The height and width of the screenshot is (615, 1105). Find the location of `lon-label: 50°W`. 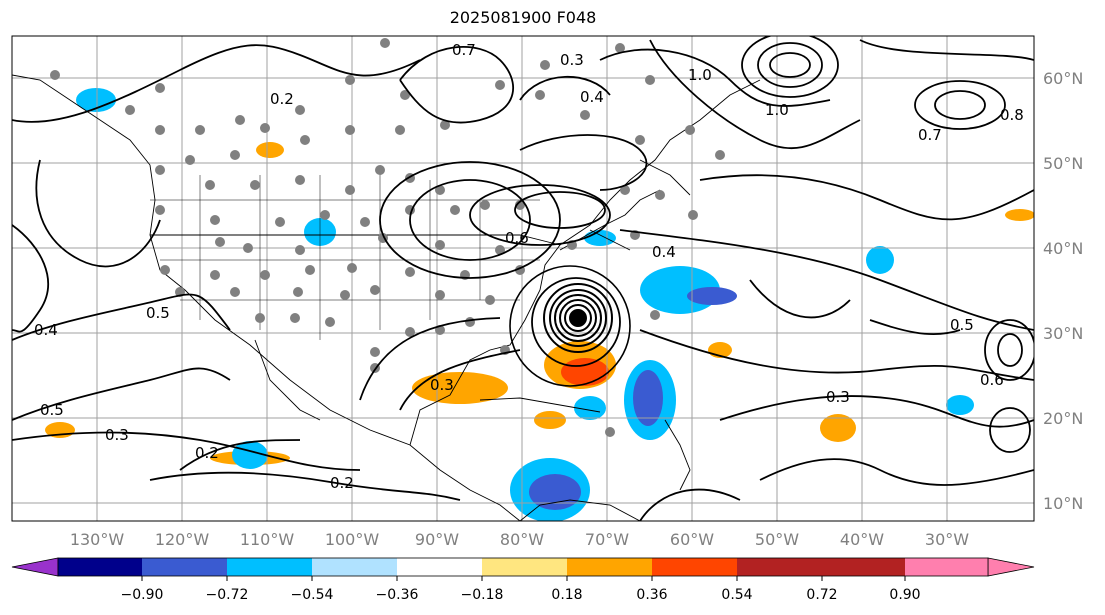

lon-label: 50°W is located at coordinates (777, 539).